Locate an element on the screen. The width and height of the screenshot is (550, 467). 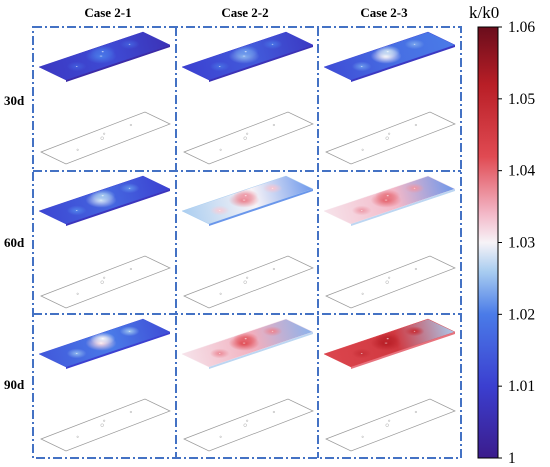
panel-case-2-1-60d is located at coordinates (104, 242).